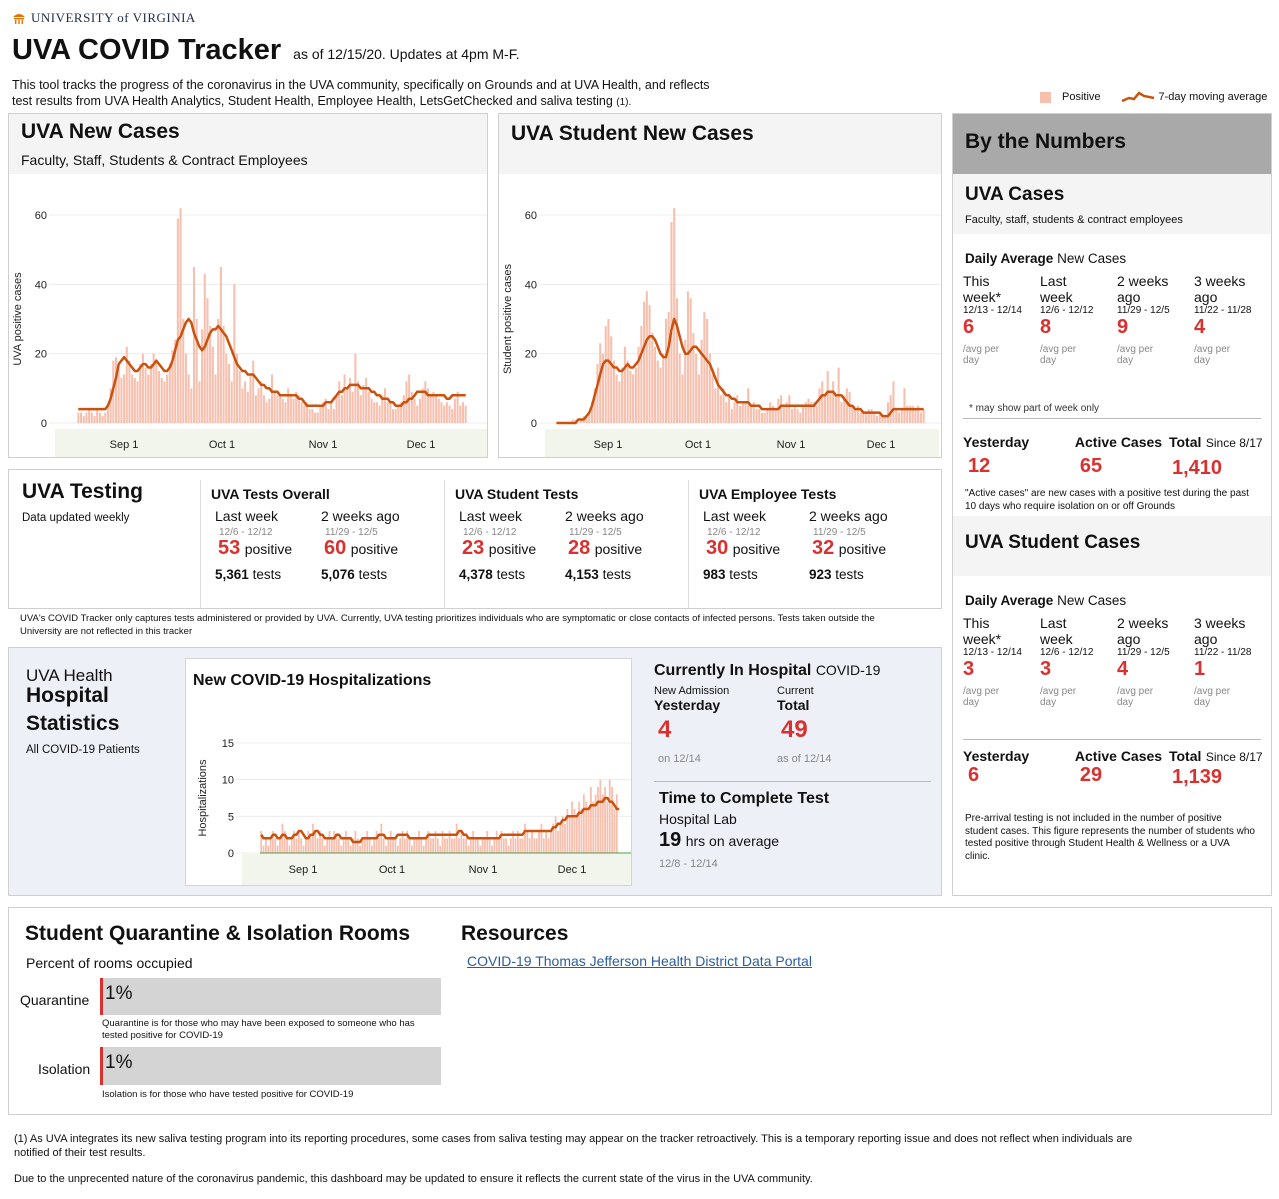  What do you see at coordinates (270, 996) in the screenshot?
I see `quarantine-bar: 1%` at bounding box center [270, 996].